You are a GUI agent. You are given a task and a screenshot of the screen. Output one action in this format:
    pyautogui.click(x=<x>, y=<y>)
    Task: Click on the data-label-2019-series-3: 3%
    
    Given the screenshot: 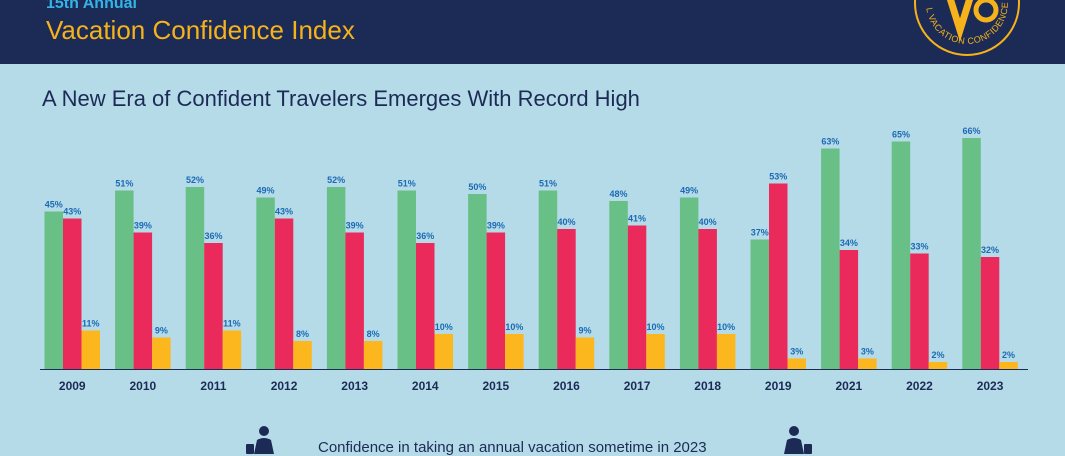 What is the action you would take?
    pyautogui.click(x=796, y=352)
    